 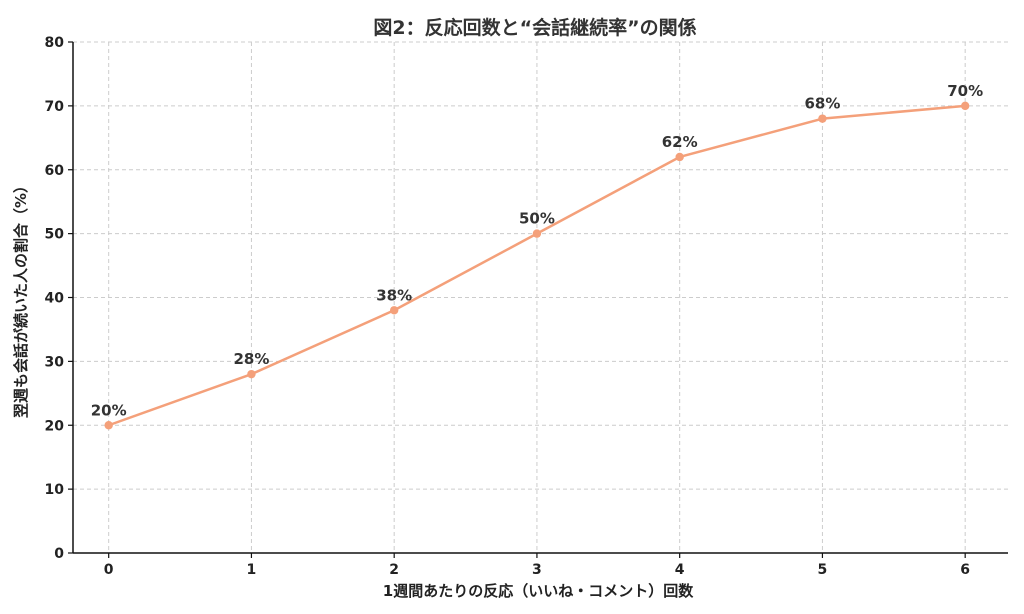 I want to click on y-tick-label: 70, so click(x=55, y=107).